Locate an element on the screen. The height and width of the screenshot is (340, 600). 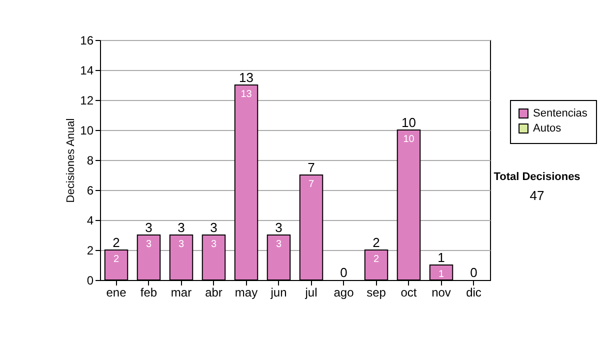
y-tick-label: 14 is located at coordinates (87, 71).